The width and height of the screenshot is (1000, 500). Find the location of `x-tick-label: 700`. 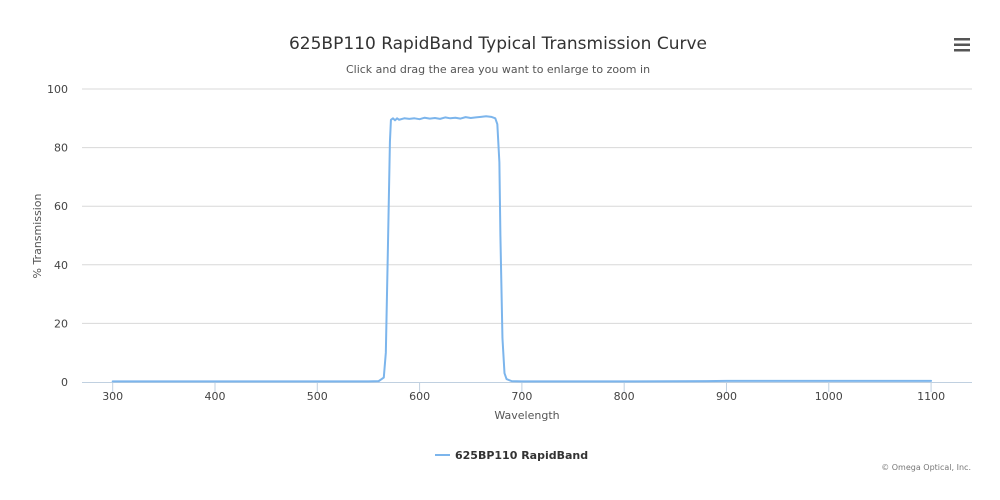

x-tick-label: 700 is located at coordinates (521, 396).